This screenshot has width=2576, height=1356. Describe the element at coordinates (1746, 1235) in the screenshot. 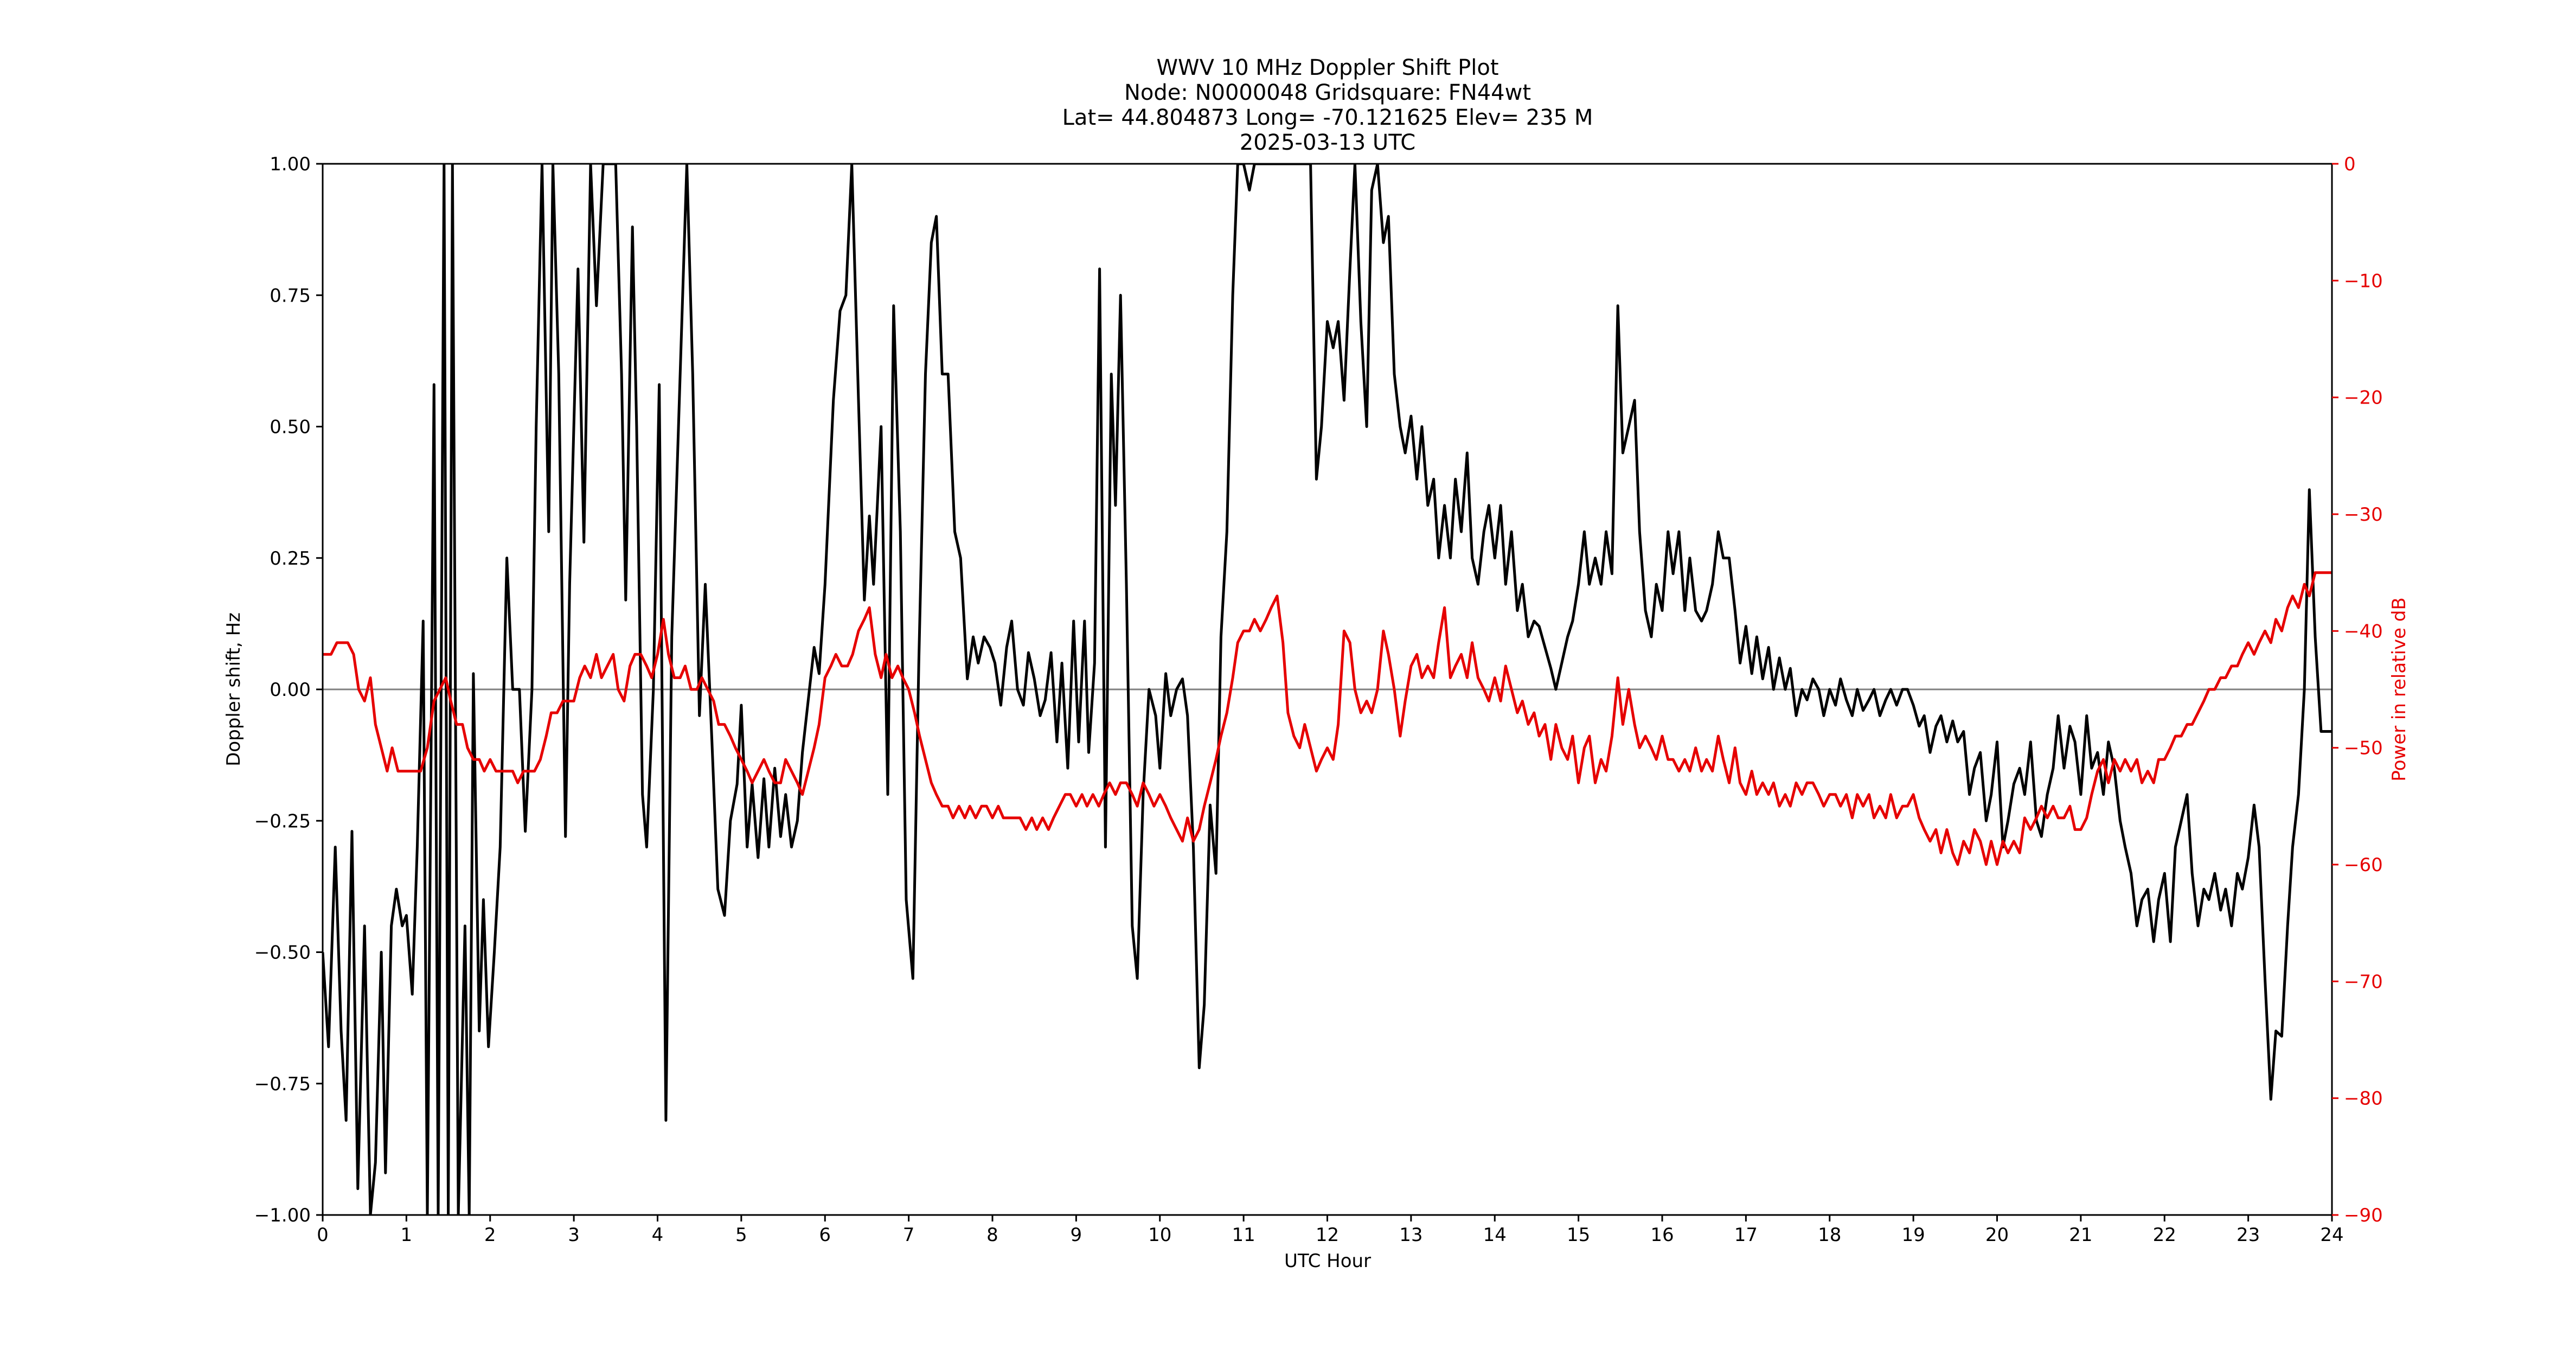

I see `x-tick-label: 17` at that location.